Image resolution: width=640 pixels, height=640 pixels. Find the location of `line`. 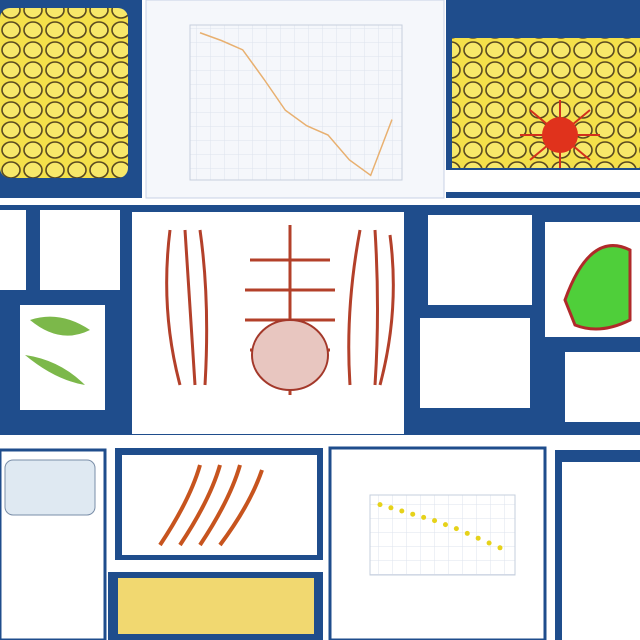

line is located at coordinates (296, 104).